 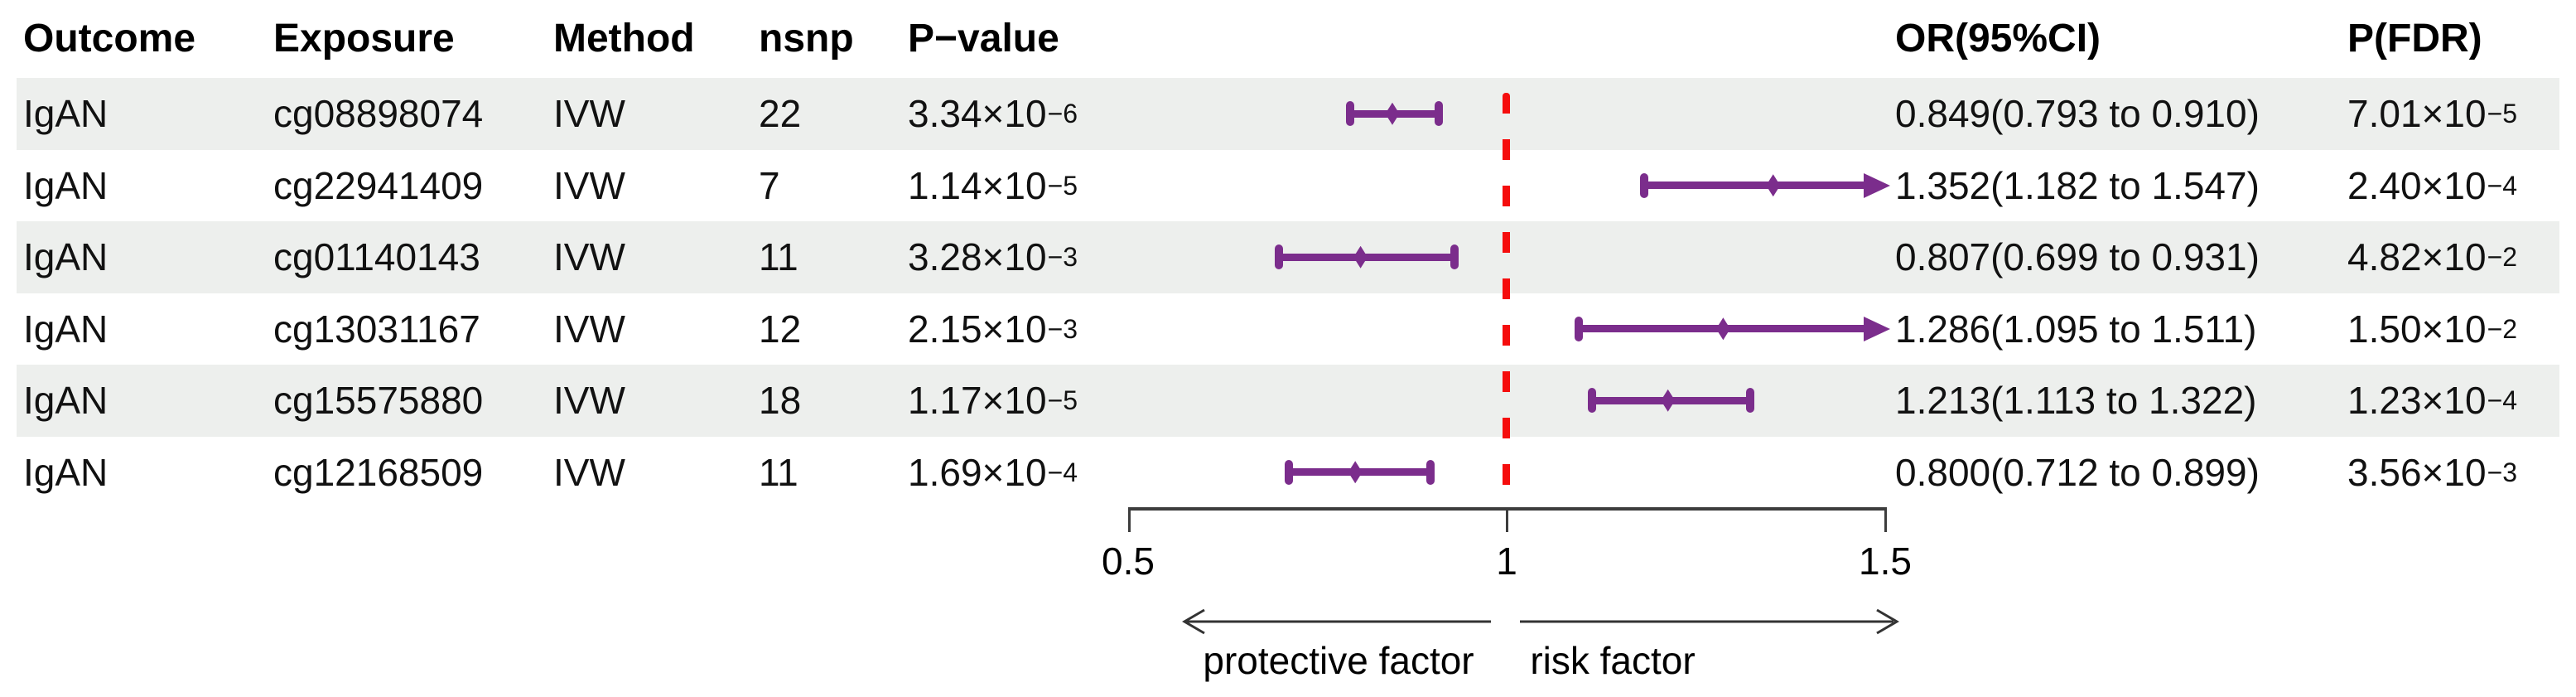 What do you see at coordinates (2417, 114) in the screenshot?
I see `pfdr-base: 7.01×10` at bounding box center [2417, 114].